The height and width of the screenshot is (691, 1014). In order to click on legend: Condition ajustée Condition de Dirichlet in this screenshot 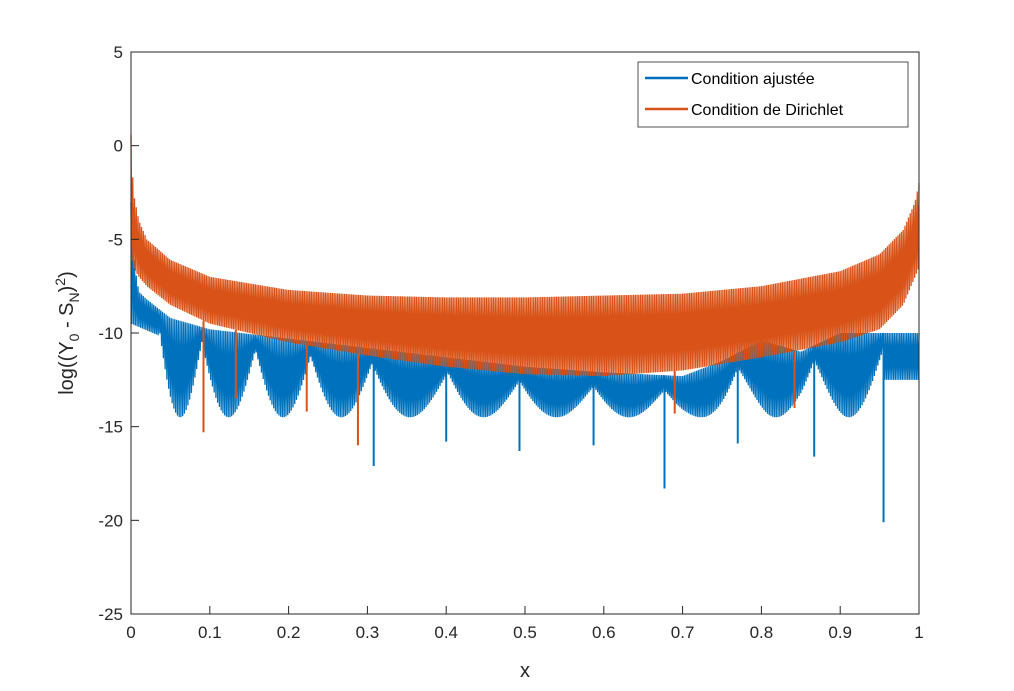, I will do `click(773, 94)`.